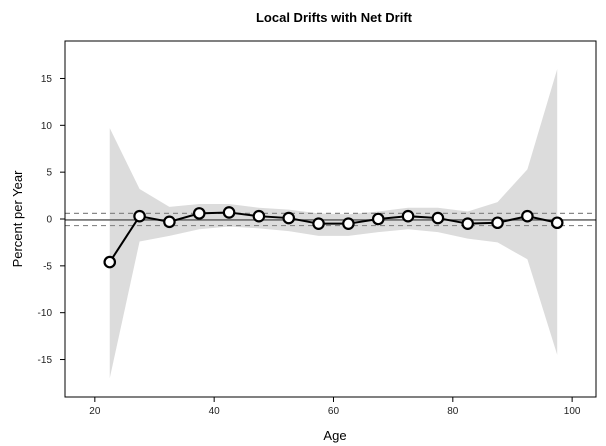 This screenshot has height=446, width=606. What do you see at coordinates (17, 219) in the screenshot?
I see `y-axis-label: Percent per Year` at bounding box center [17, 219].